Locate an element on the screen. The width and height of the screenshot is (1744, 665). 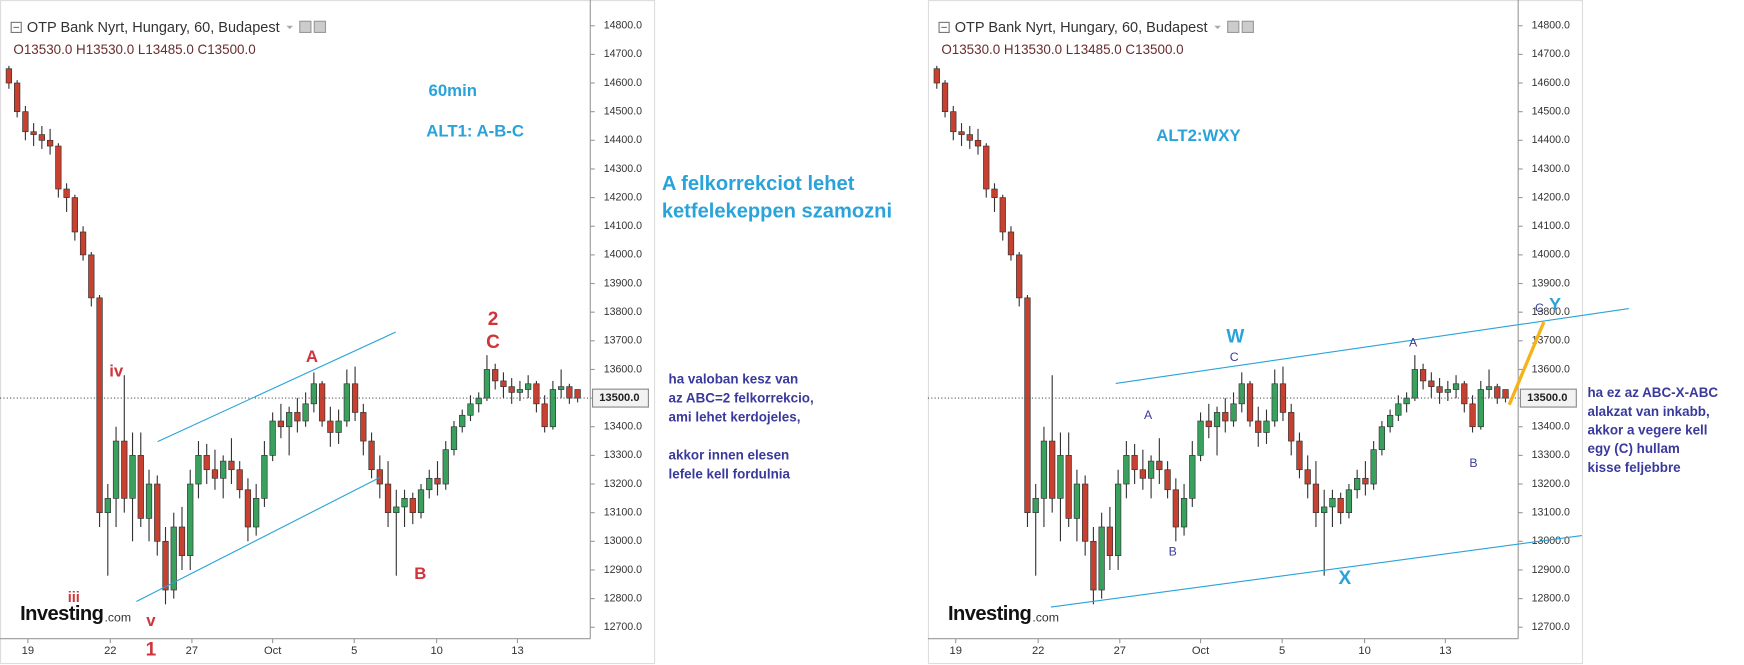
wave-label: iii is located at coordinates (74, 598).